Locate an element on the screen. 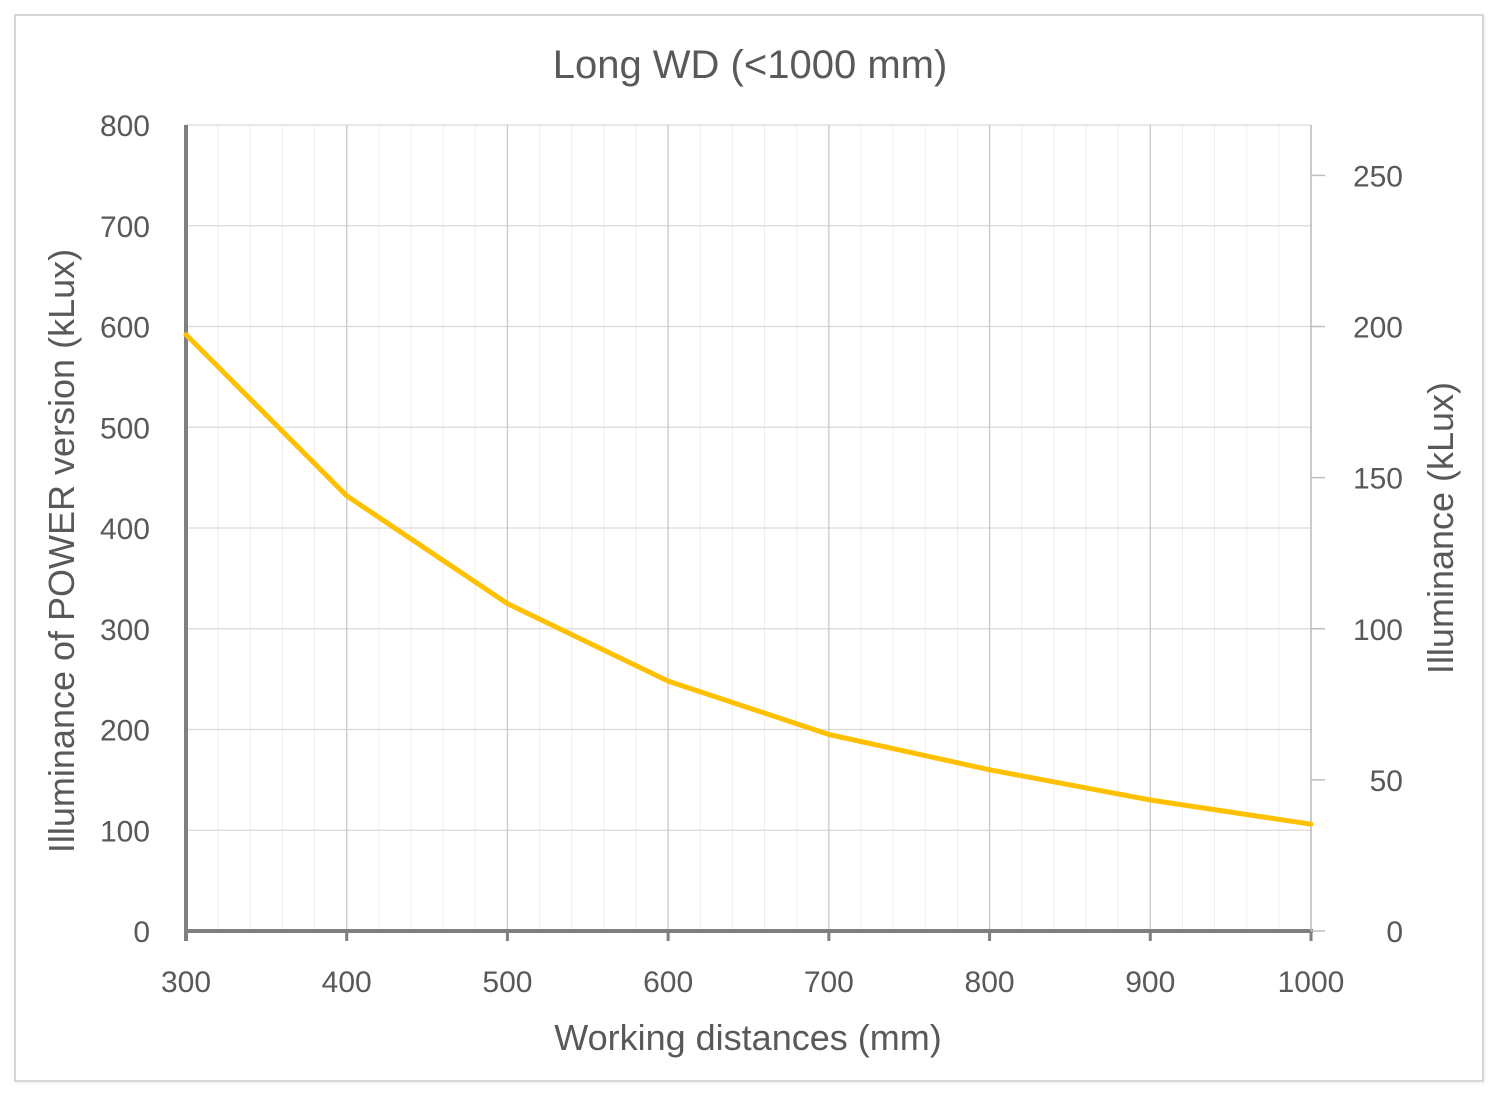  y-tick-label: 100 is located at coordinates (125, 831).